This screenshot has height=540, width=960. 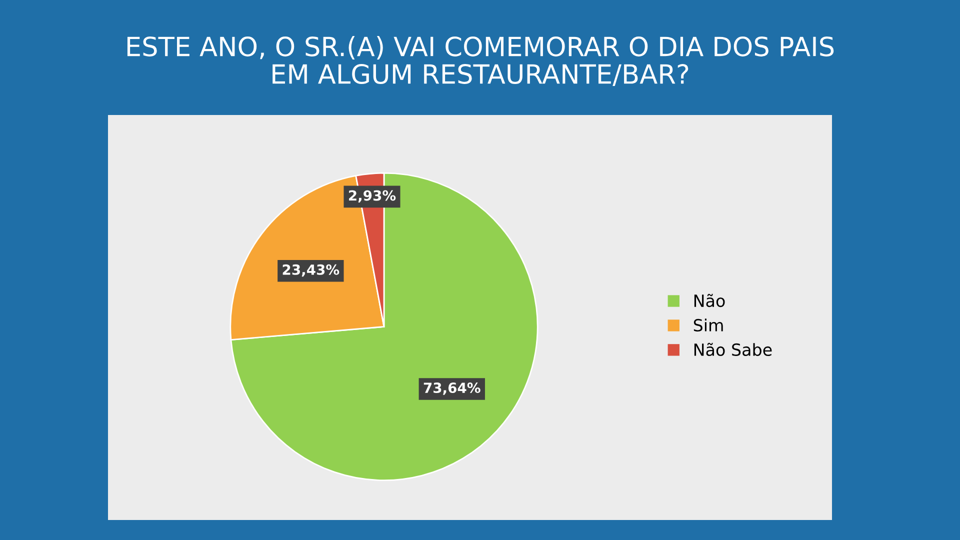 What do you see at coordinates (708, 325) in the screenshot?
I see `legend-label: Sim` at bounding box center [708, 325].